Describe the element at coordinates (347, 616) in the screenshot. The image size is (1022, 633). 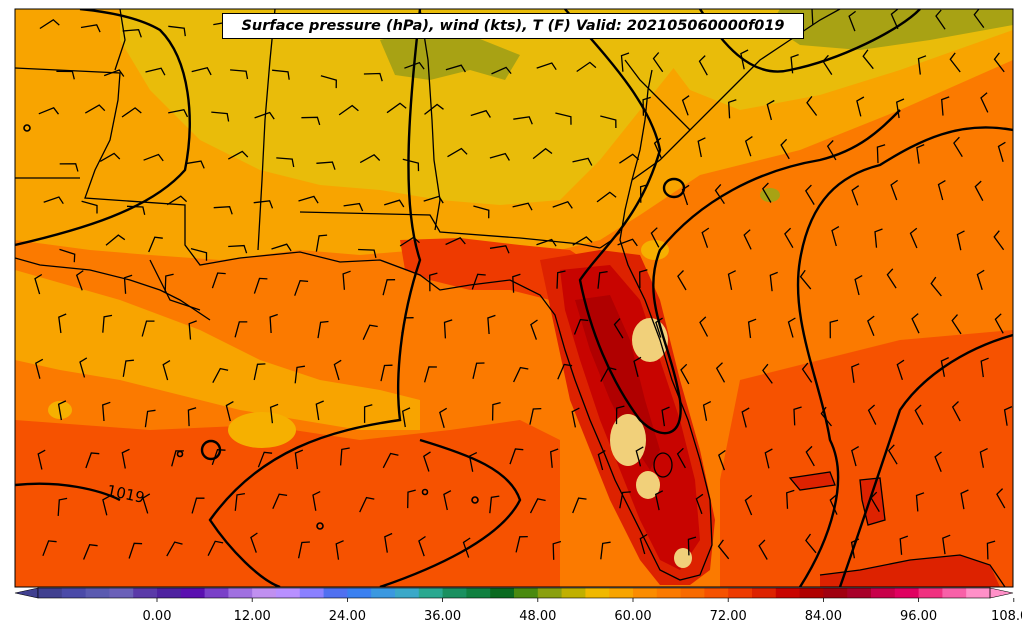
I see `colorbar-tick-label: 24.00` at that location.